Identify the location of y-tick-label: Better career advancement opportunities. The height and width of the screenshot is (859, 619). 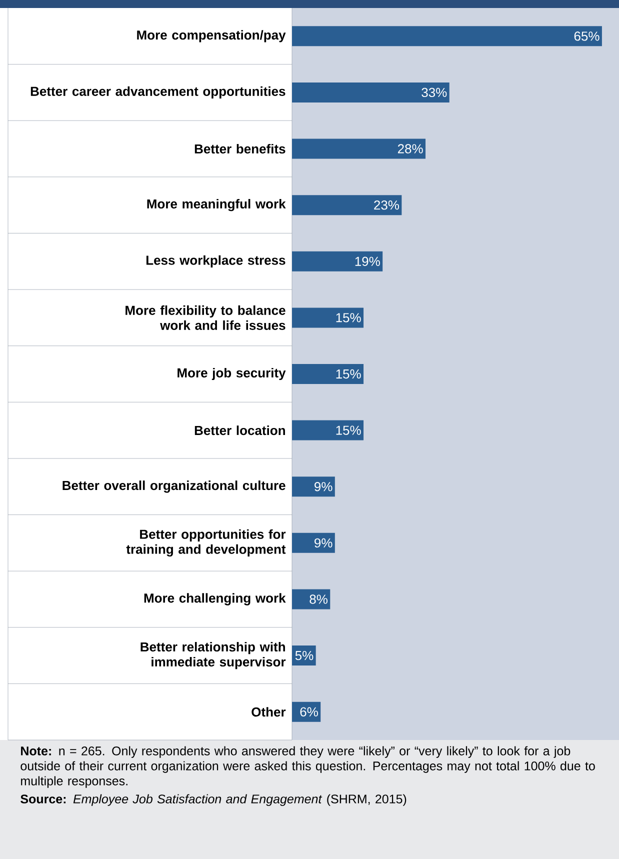
(158, 92).